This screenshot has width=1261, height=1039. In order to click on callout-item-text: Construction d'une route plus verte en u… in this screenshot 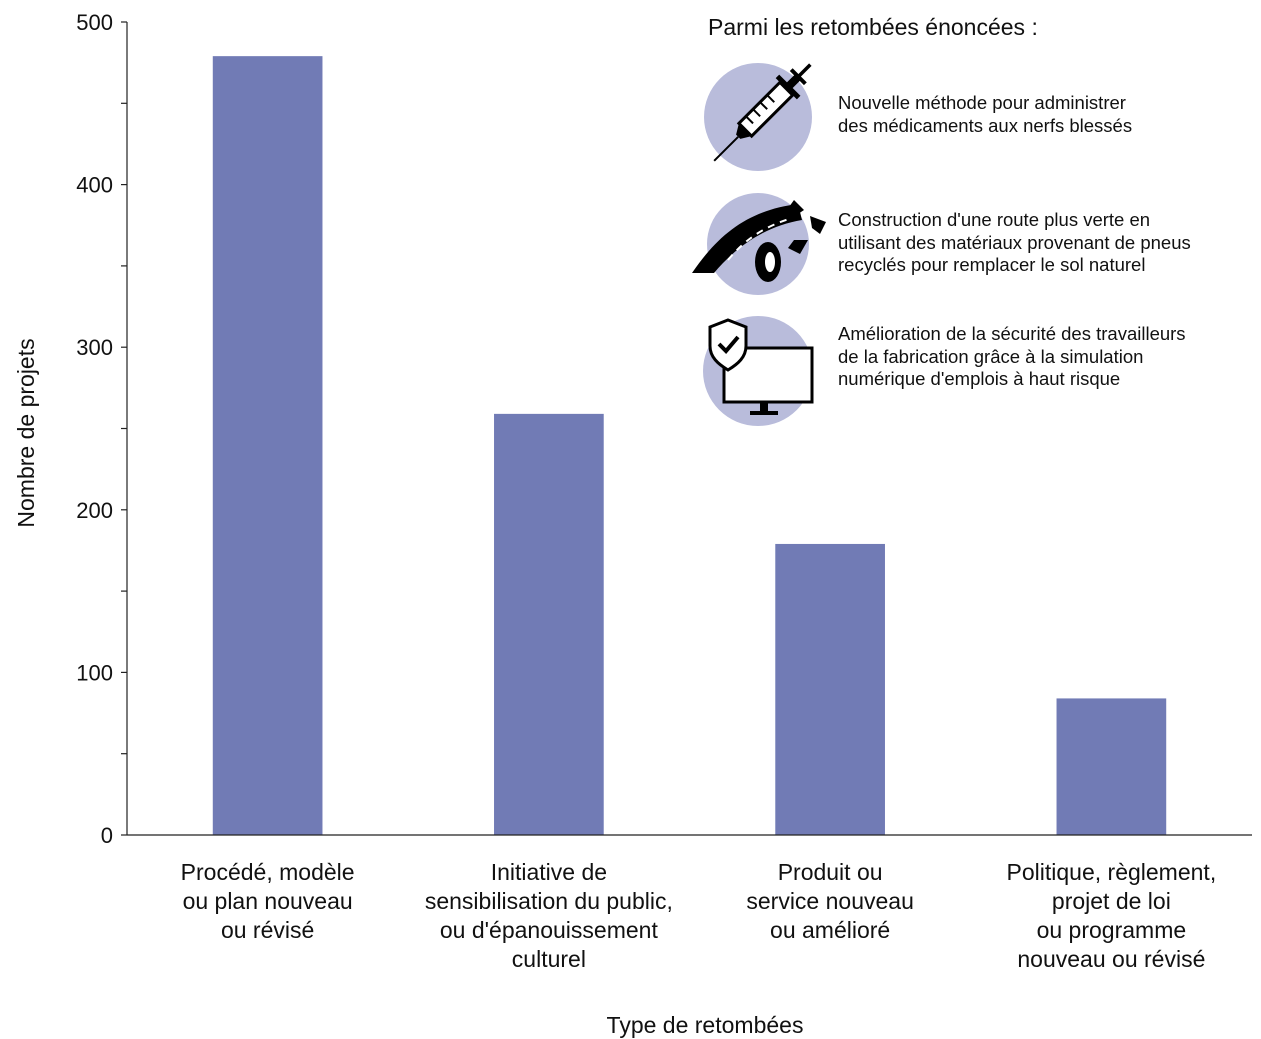, I will do `click(1014, 242)`.